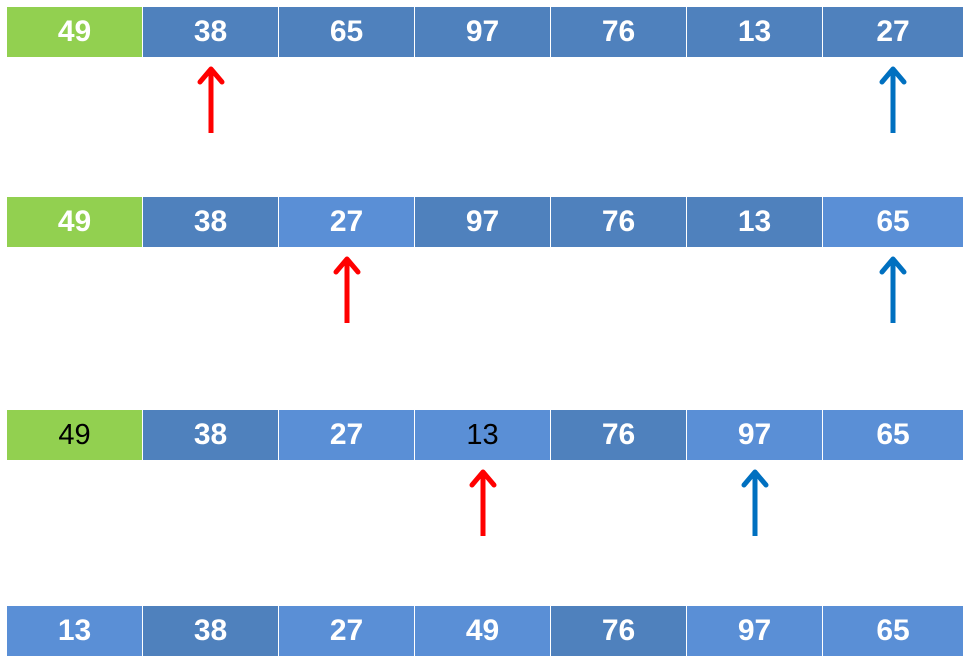  I want to click on array-row-2: 49 38 27 97 76 13 65, so click(485, 222).